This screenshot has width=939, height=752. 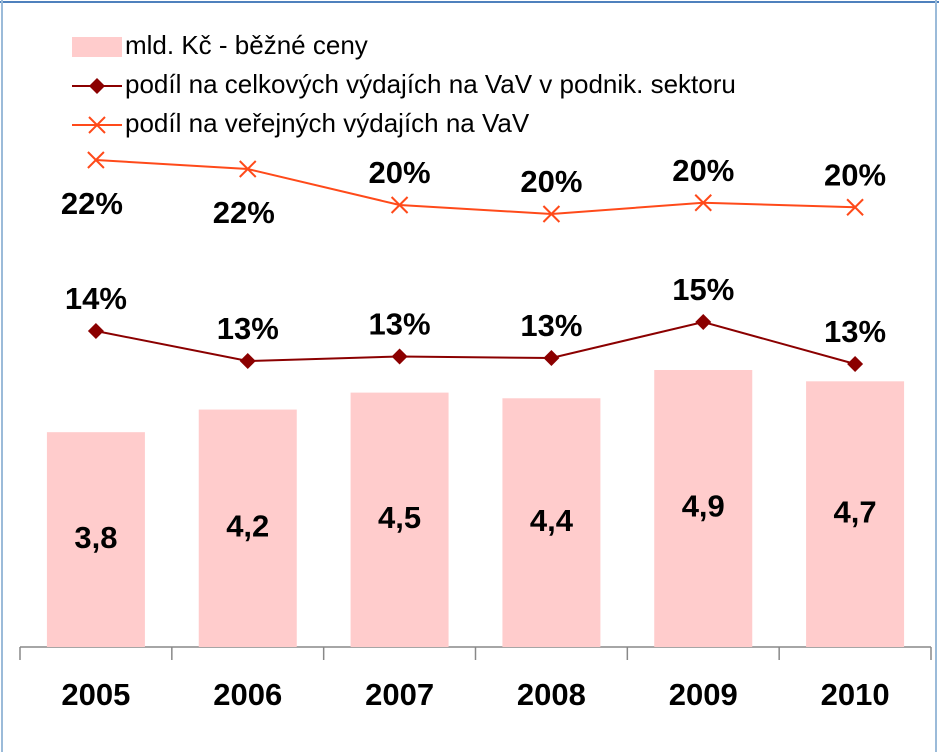 I want to click on legend-label: podíl na veřejných výdajích na VaV, so click(x=327, y=123).